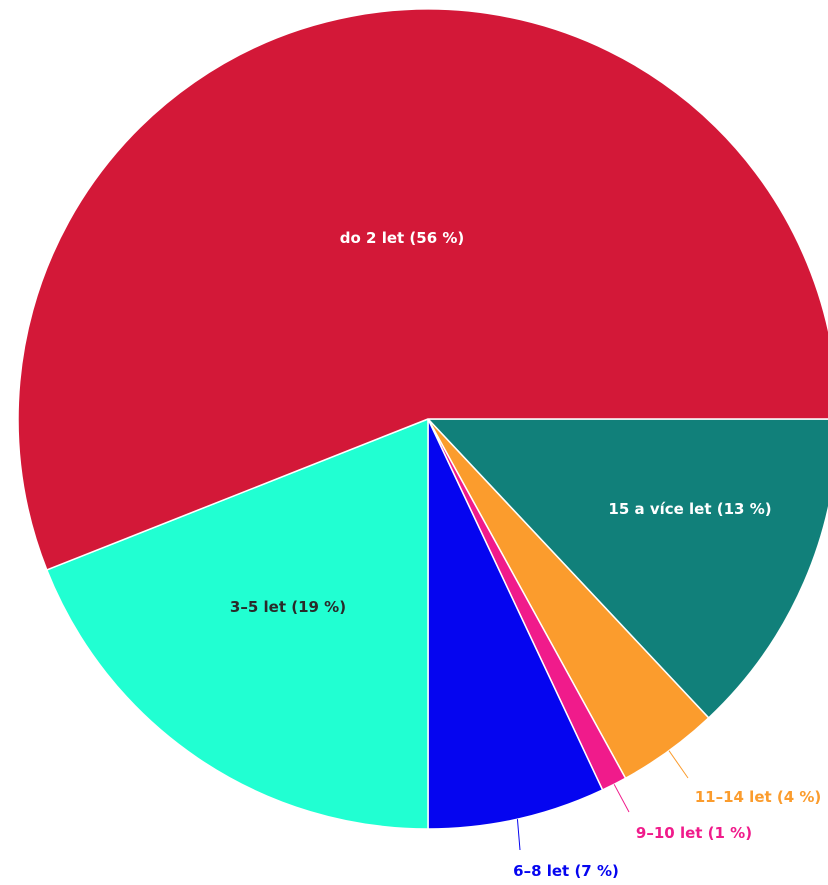  What do you see at coordinates (694, 833) in the screenshot?
I see `pie-slice-label: 9–10 let (1 %)` at bounding box center [694, 833].